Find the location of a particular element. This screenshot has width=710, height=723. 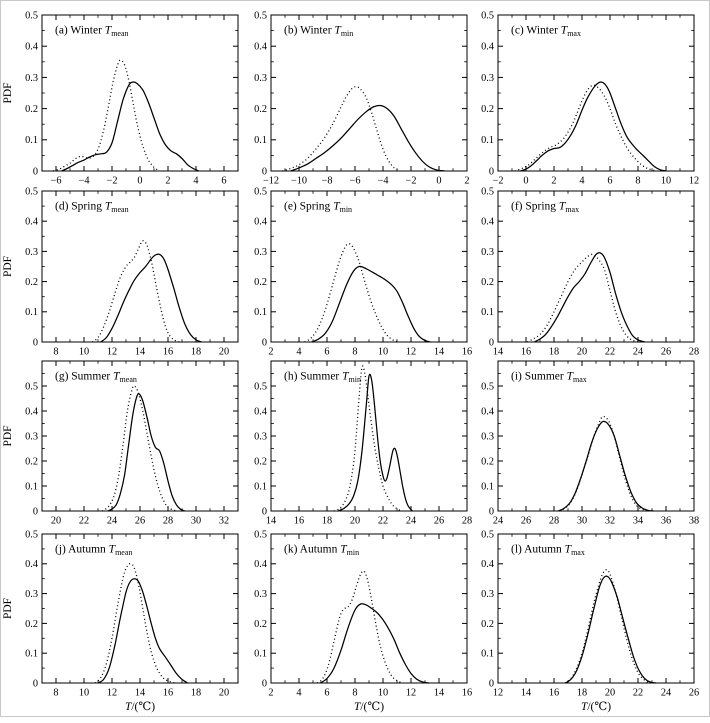

dotted-series-h is located at coordinates (367, 438).